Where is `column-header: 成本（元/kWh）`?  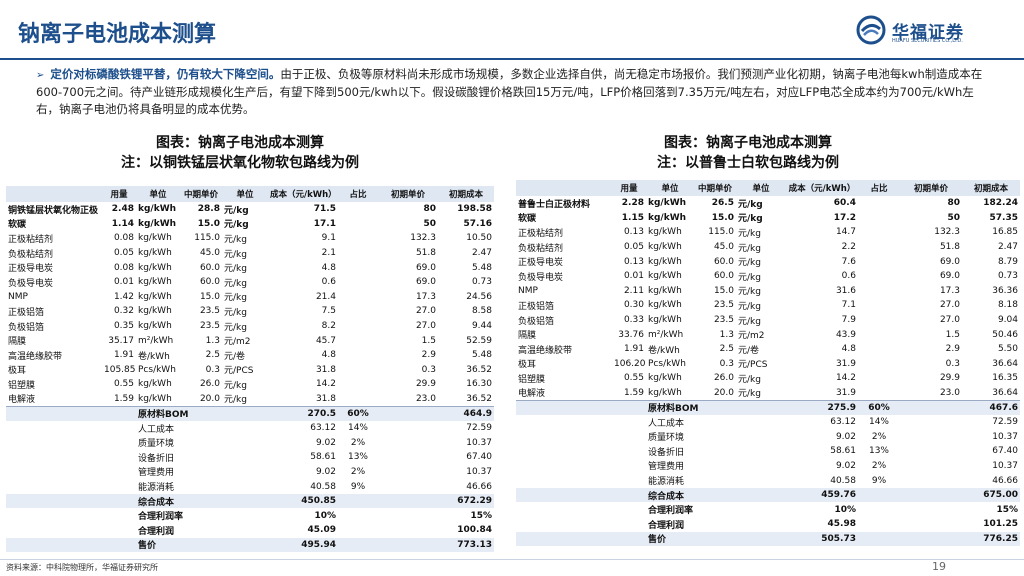 column-header: 成本（元/kWh） is located at coordinates (822, 188).